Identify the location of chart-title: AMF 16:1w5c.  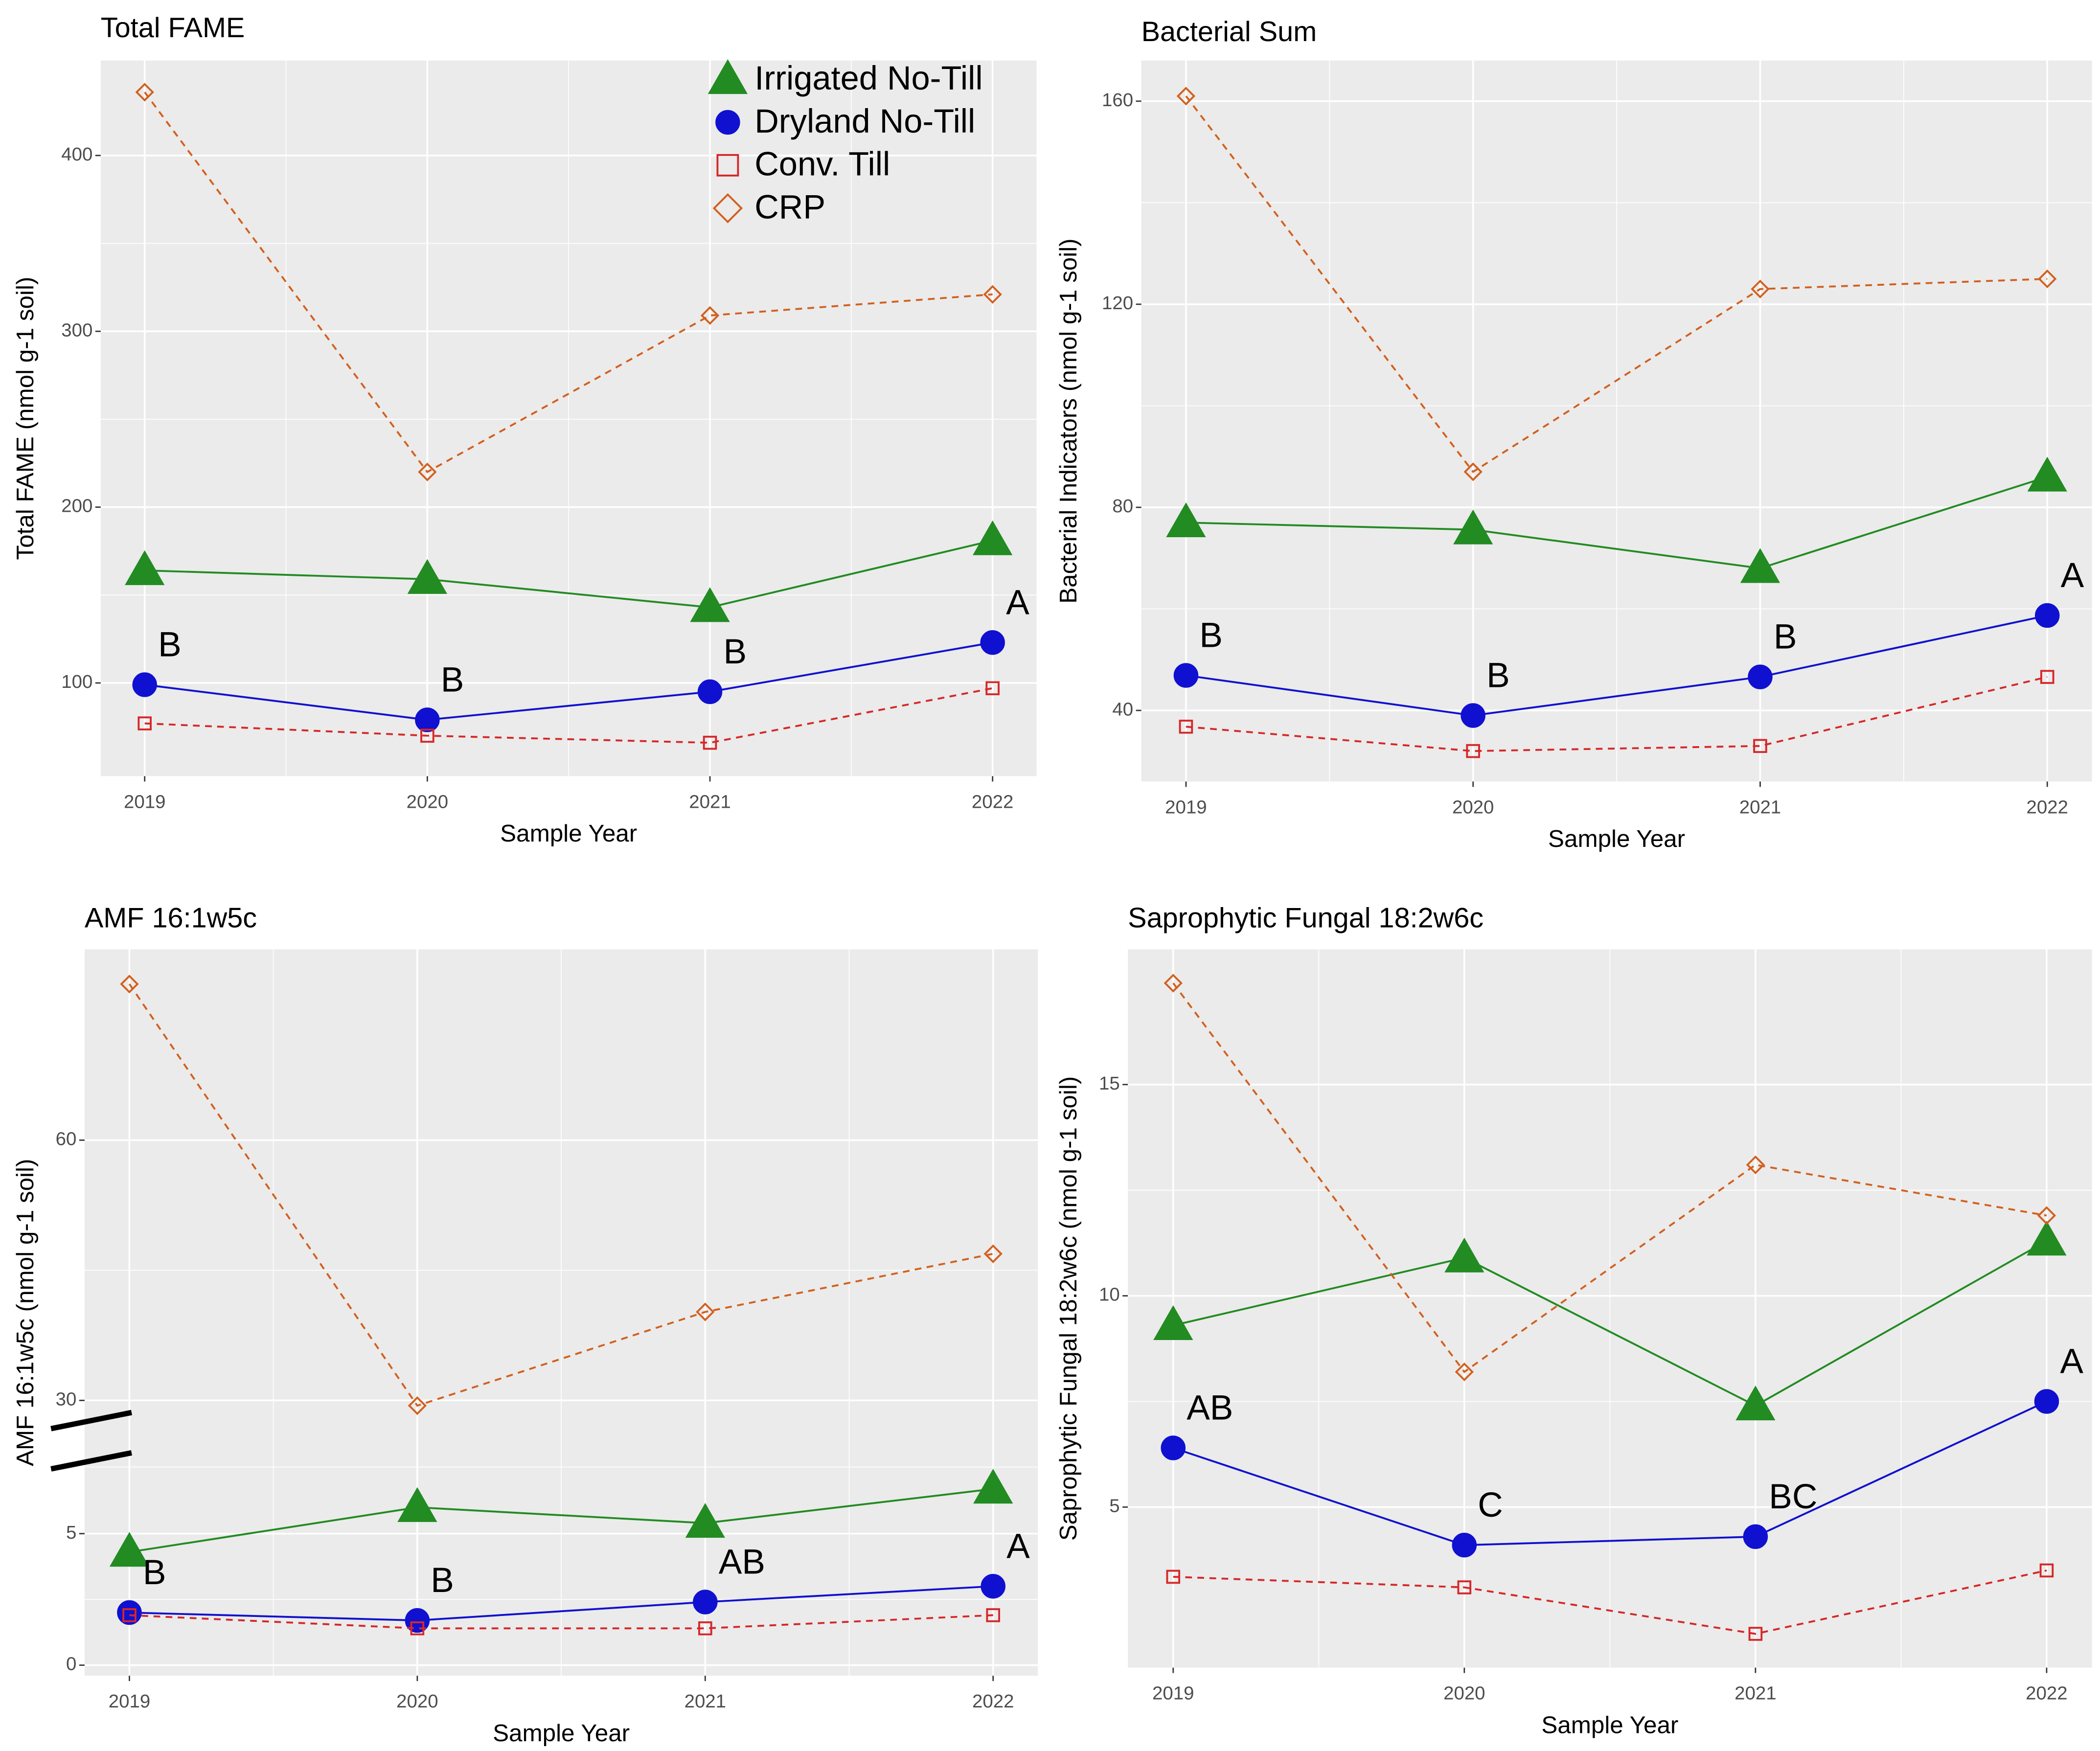
(171, 918).